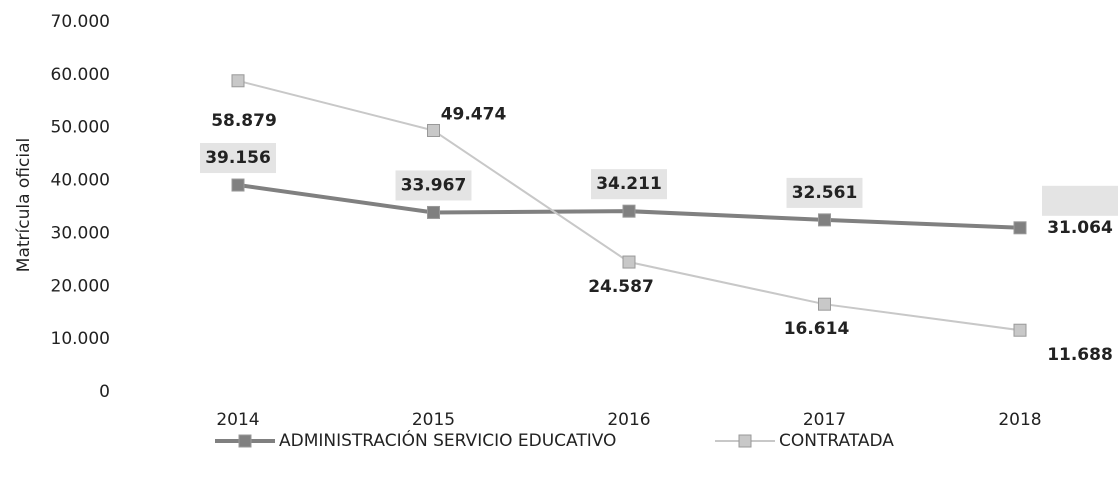  What do you see at coordinates (80, 181) in the screenshot?
I see `y-tick-label: 40.000` at bounding box center [80, 181].